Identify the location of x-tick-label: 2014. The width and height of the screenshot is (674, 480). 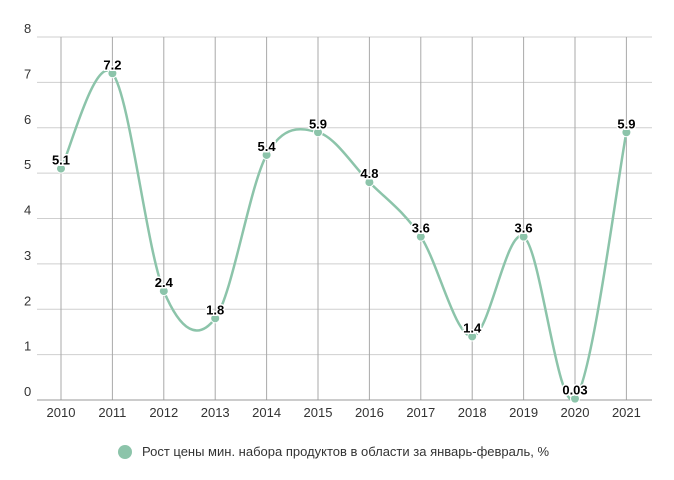
(266, 412).